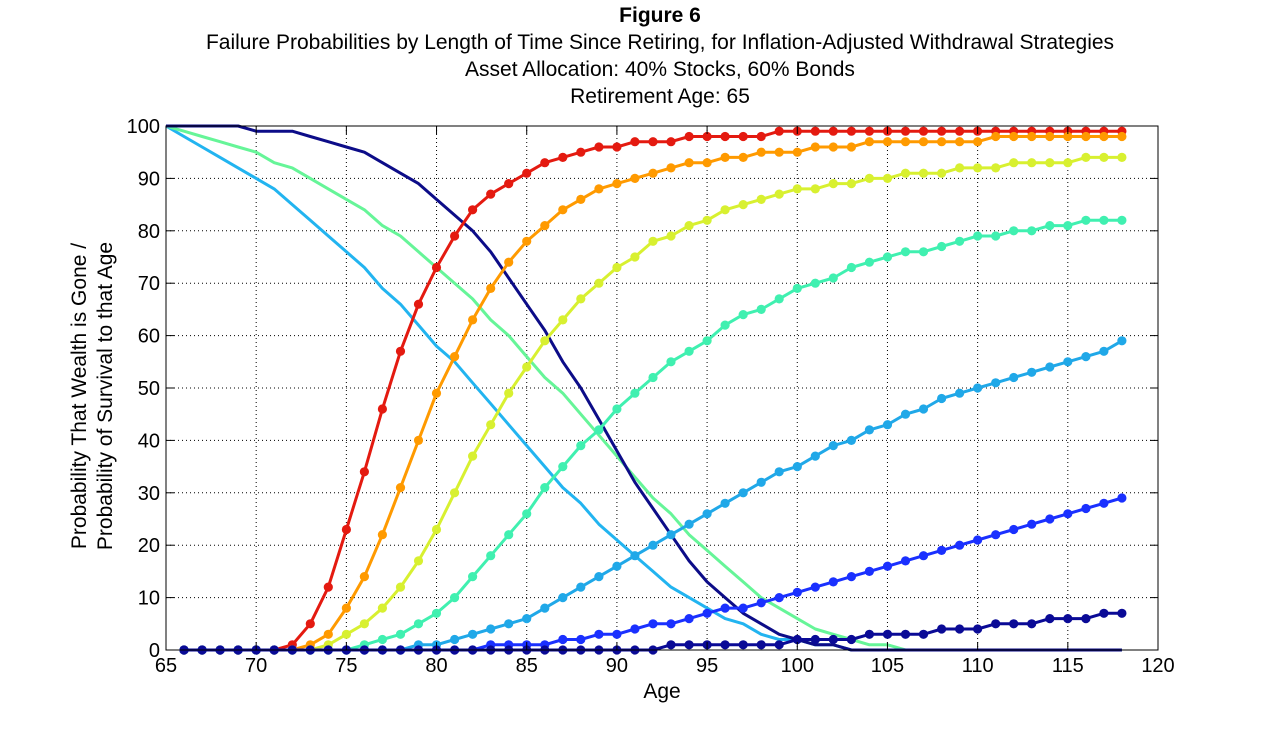 This screenshot has height=730, width=1280. Describe the element at coordinates (887, 666) in the screenshot. I see `x-tick-label: 105` at that location.